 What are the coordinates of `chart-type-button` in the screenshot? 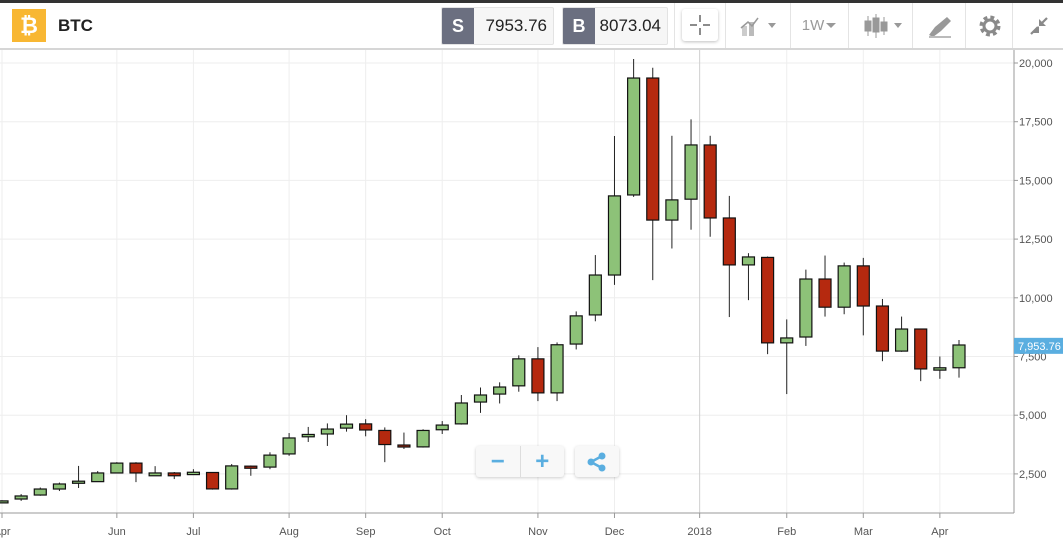 It's located at (760, 25).